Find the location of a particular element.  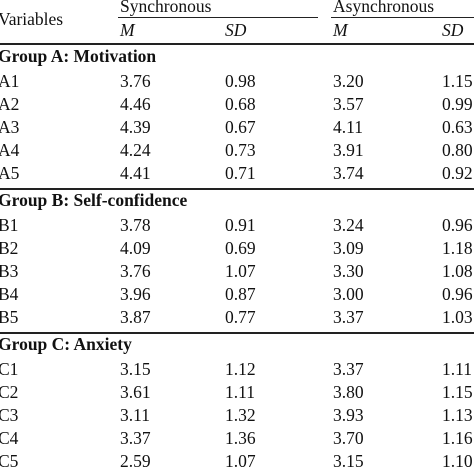

sync-sd: 1.36 is located at coordinates (240, 437).